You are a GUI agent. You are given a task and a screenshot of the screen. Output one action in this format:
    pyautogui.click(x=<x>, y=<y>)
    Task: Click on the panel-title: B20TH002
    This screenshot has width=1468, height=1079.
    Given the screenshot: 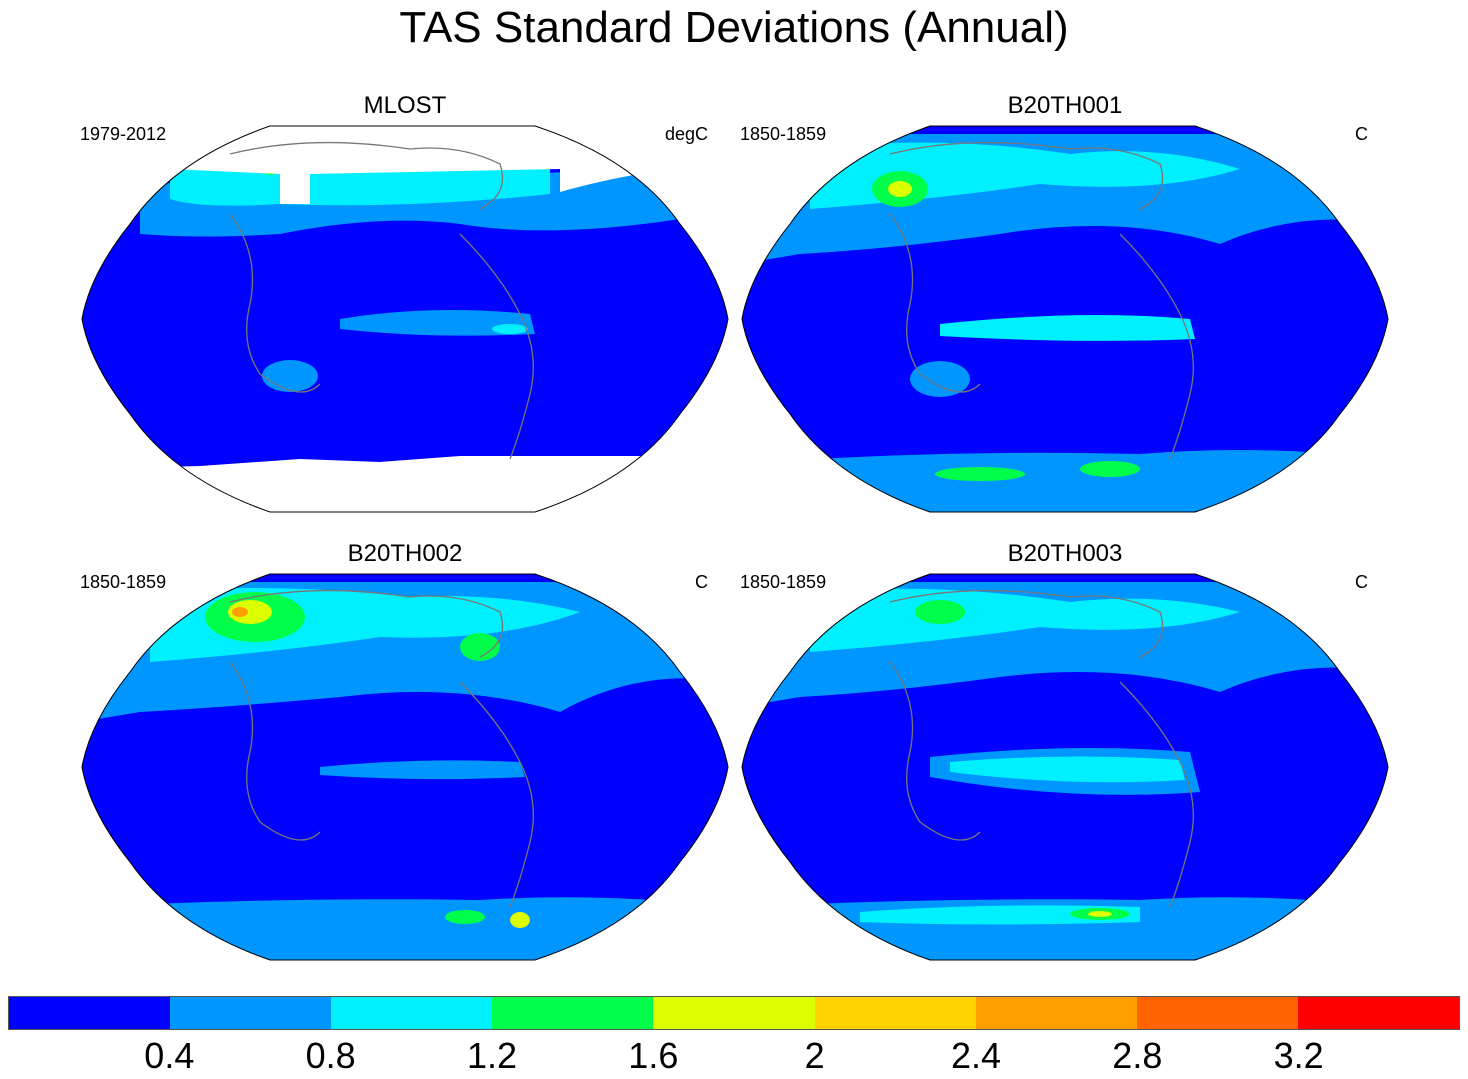 What is the action you would take?
    pyautogui.click(x=405, y=553)
    